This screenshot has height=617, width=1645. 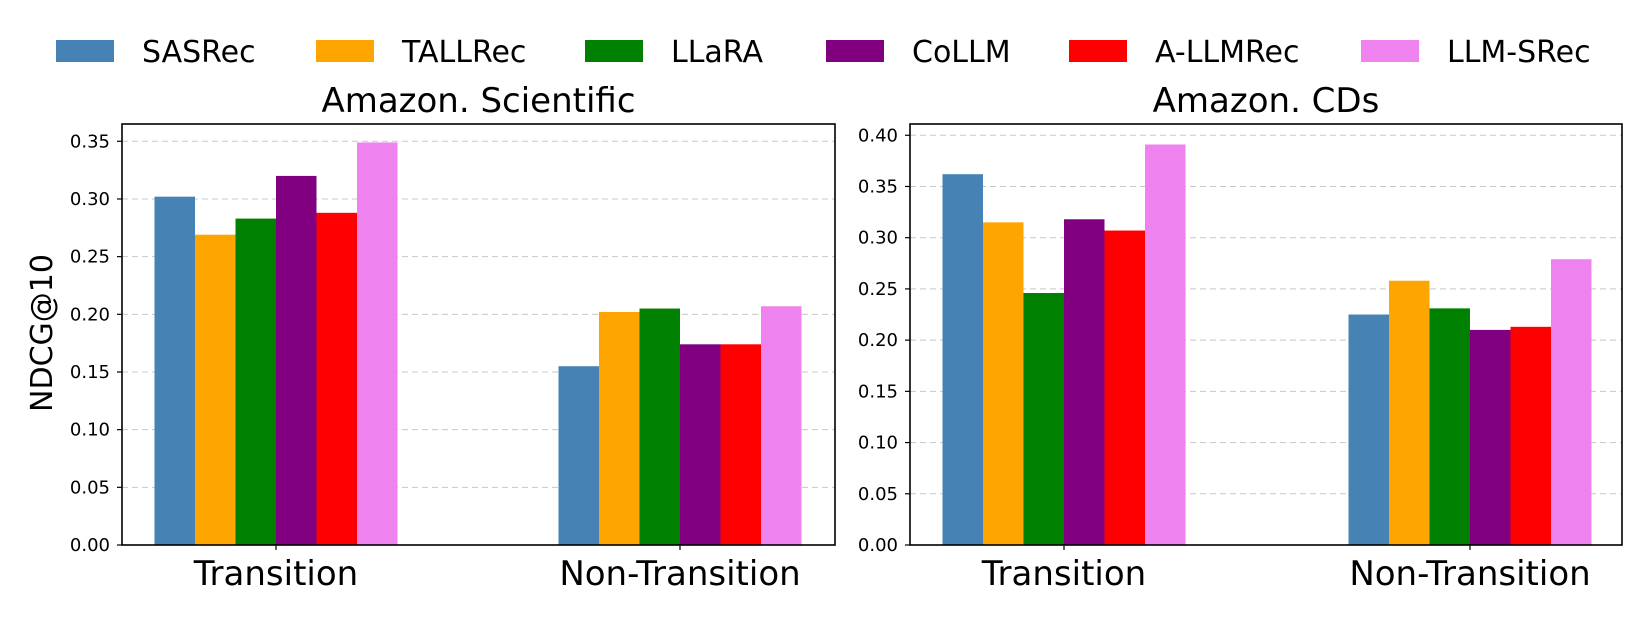 What do you see at coordinates (961, 52) in the screenshot?
I see `legend-label-collm: CoLLM` at bounding box center [961, 52].